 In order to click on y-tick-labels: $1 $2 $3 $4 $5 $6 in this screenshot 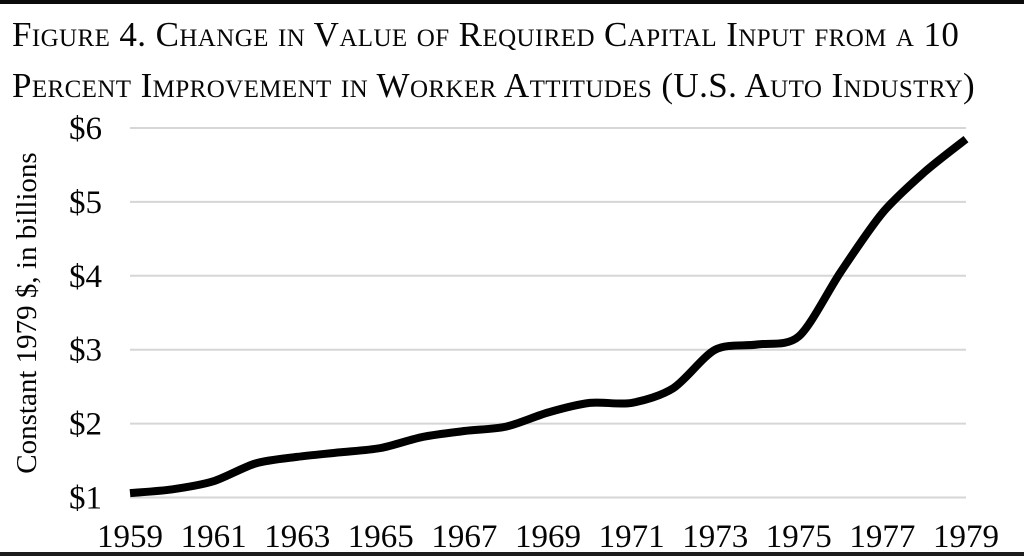, I will do `click(85, 314)`.